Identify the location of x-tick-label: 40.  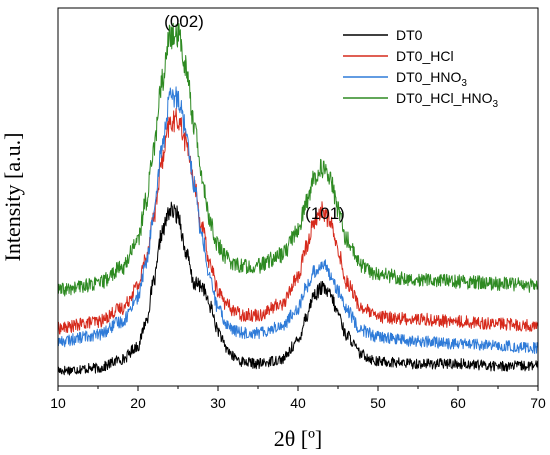
(298, 403).